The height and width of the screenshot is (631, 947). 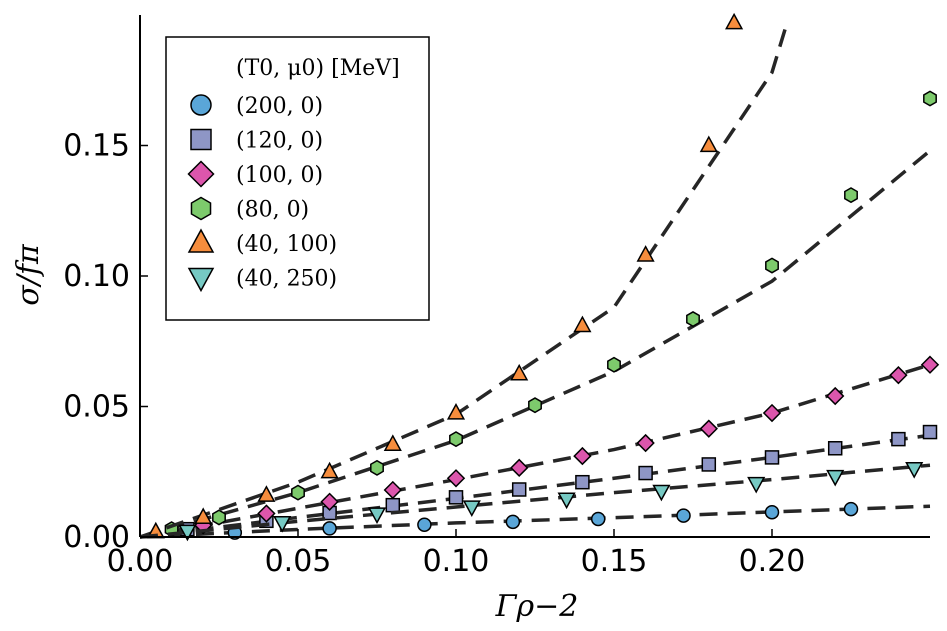 I want to click on x-axis-label: Γρ−2, so click(x=537, y=606).